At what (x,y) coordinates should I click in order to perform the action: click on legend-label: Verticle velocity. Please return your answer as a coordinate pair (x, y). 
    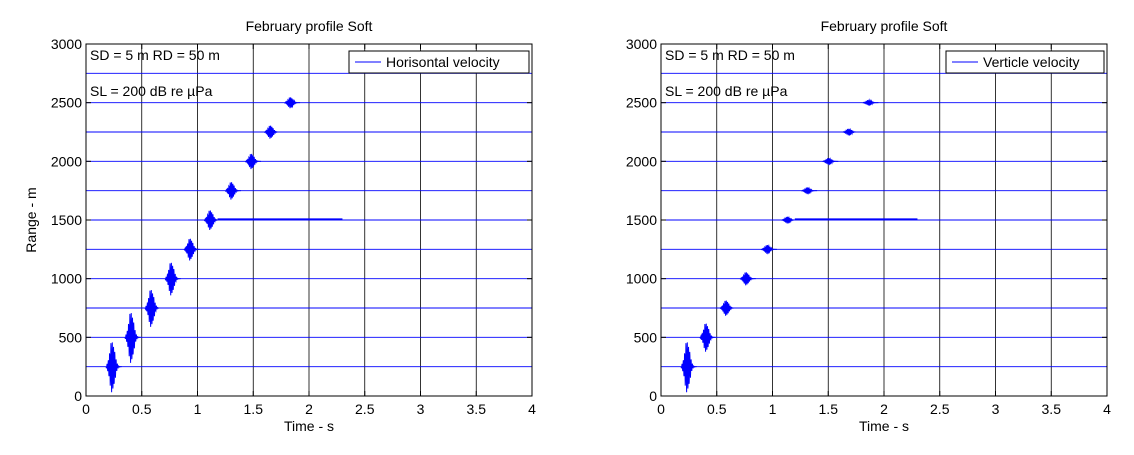
    Looking at the image, I should click on (1031, 62).